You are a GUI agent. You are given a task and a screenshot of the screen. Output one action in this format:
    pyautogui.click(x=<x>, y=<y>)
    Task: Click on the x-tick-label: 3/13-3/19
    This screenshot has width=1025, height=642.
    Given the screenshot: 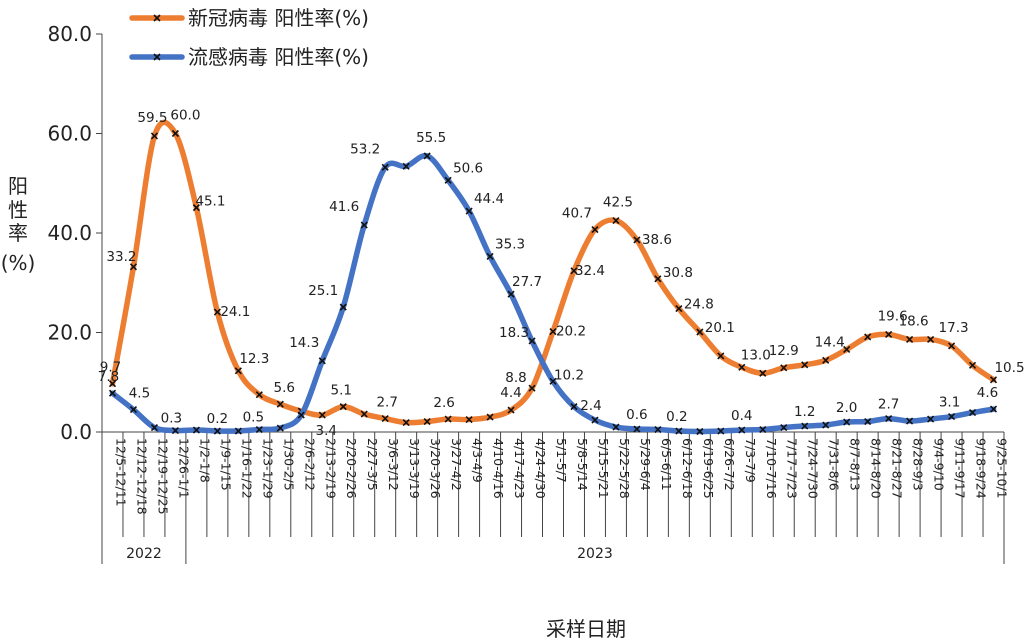 What is the action you would take?
    pyautogui.click(x=414, y=468)
    